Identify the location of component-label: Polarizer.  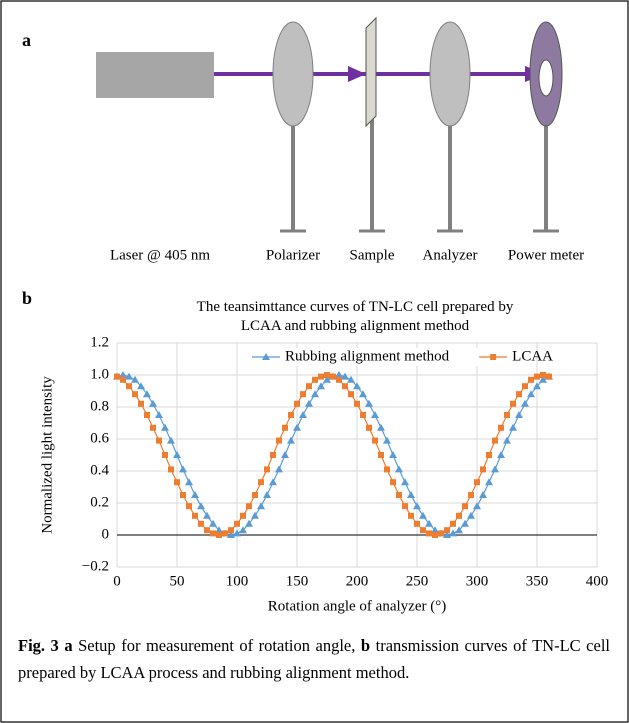
(293, 255).